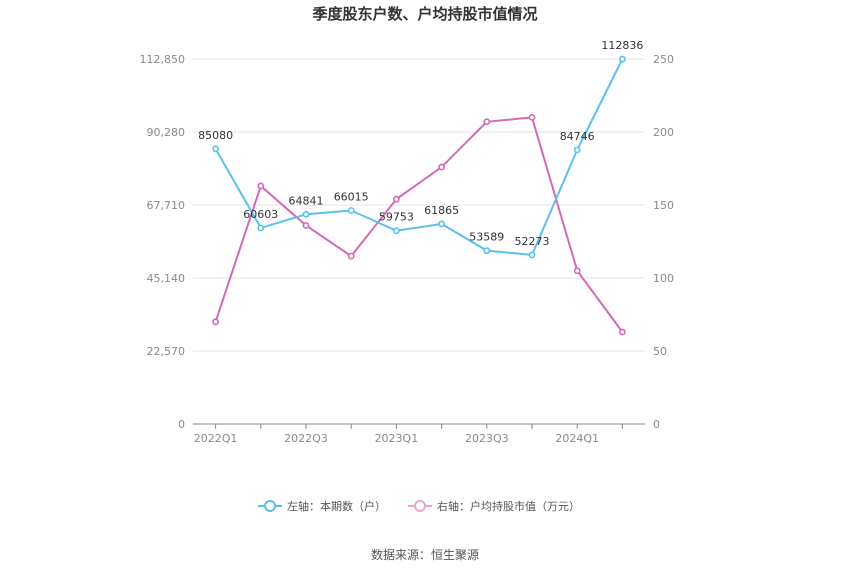 The width and height of the screenshot is (850, 575). I want to click on right-axis-tick-label: 100, so click(663, 278).